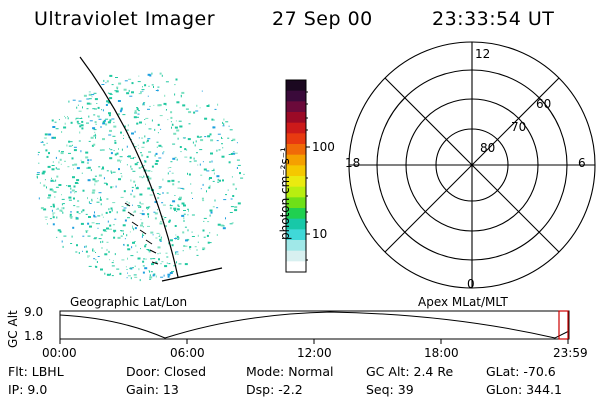 The height and width of the screenshot is (400, 600). What do you see at coordinates (296, 128) in the screenshot?
I see `colorbar-segment` at bounding box center [296, 128].